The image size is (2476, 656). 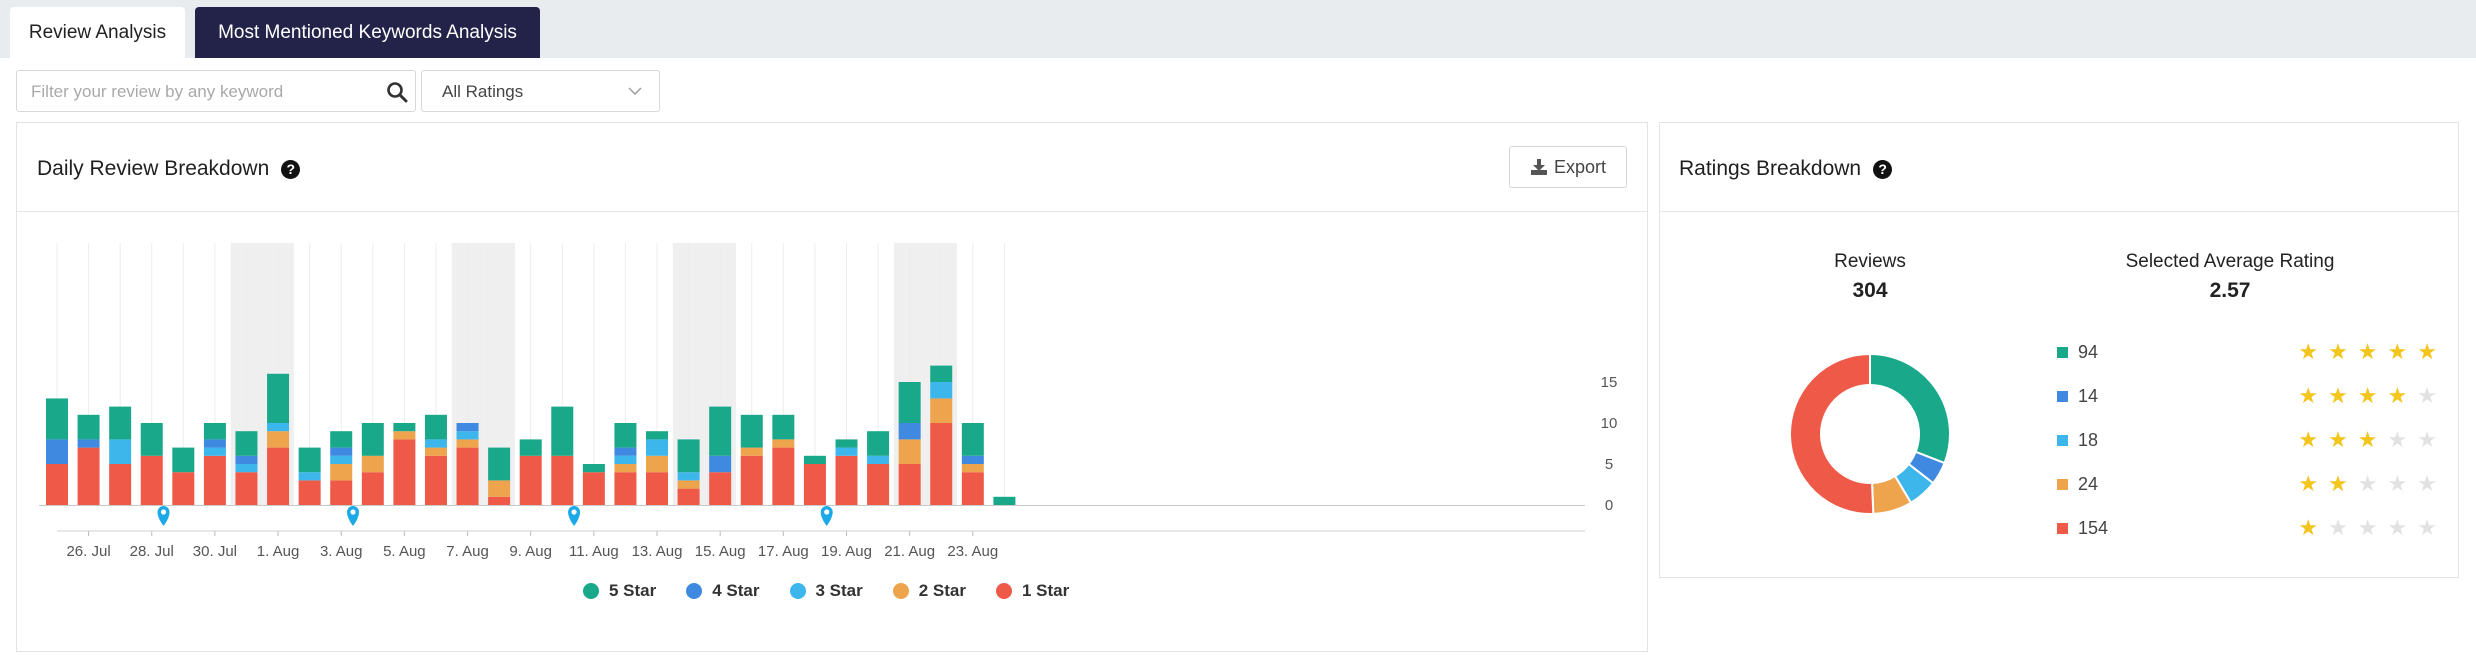 I want to click on legend-item-2-star: 2 Star, so click(x=929, y=591).